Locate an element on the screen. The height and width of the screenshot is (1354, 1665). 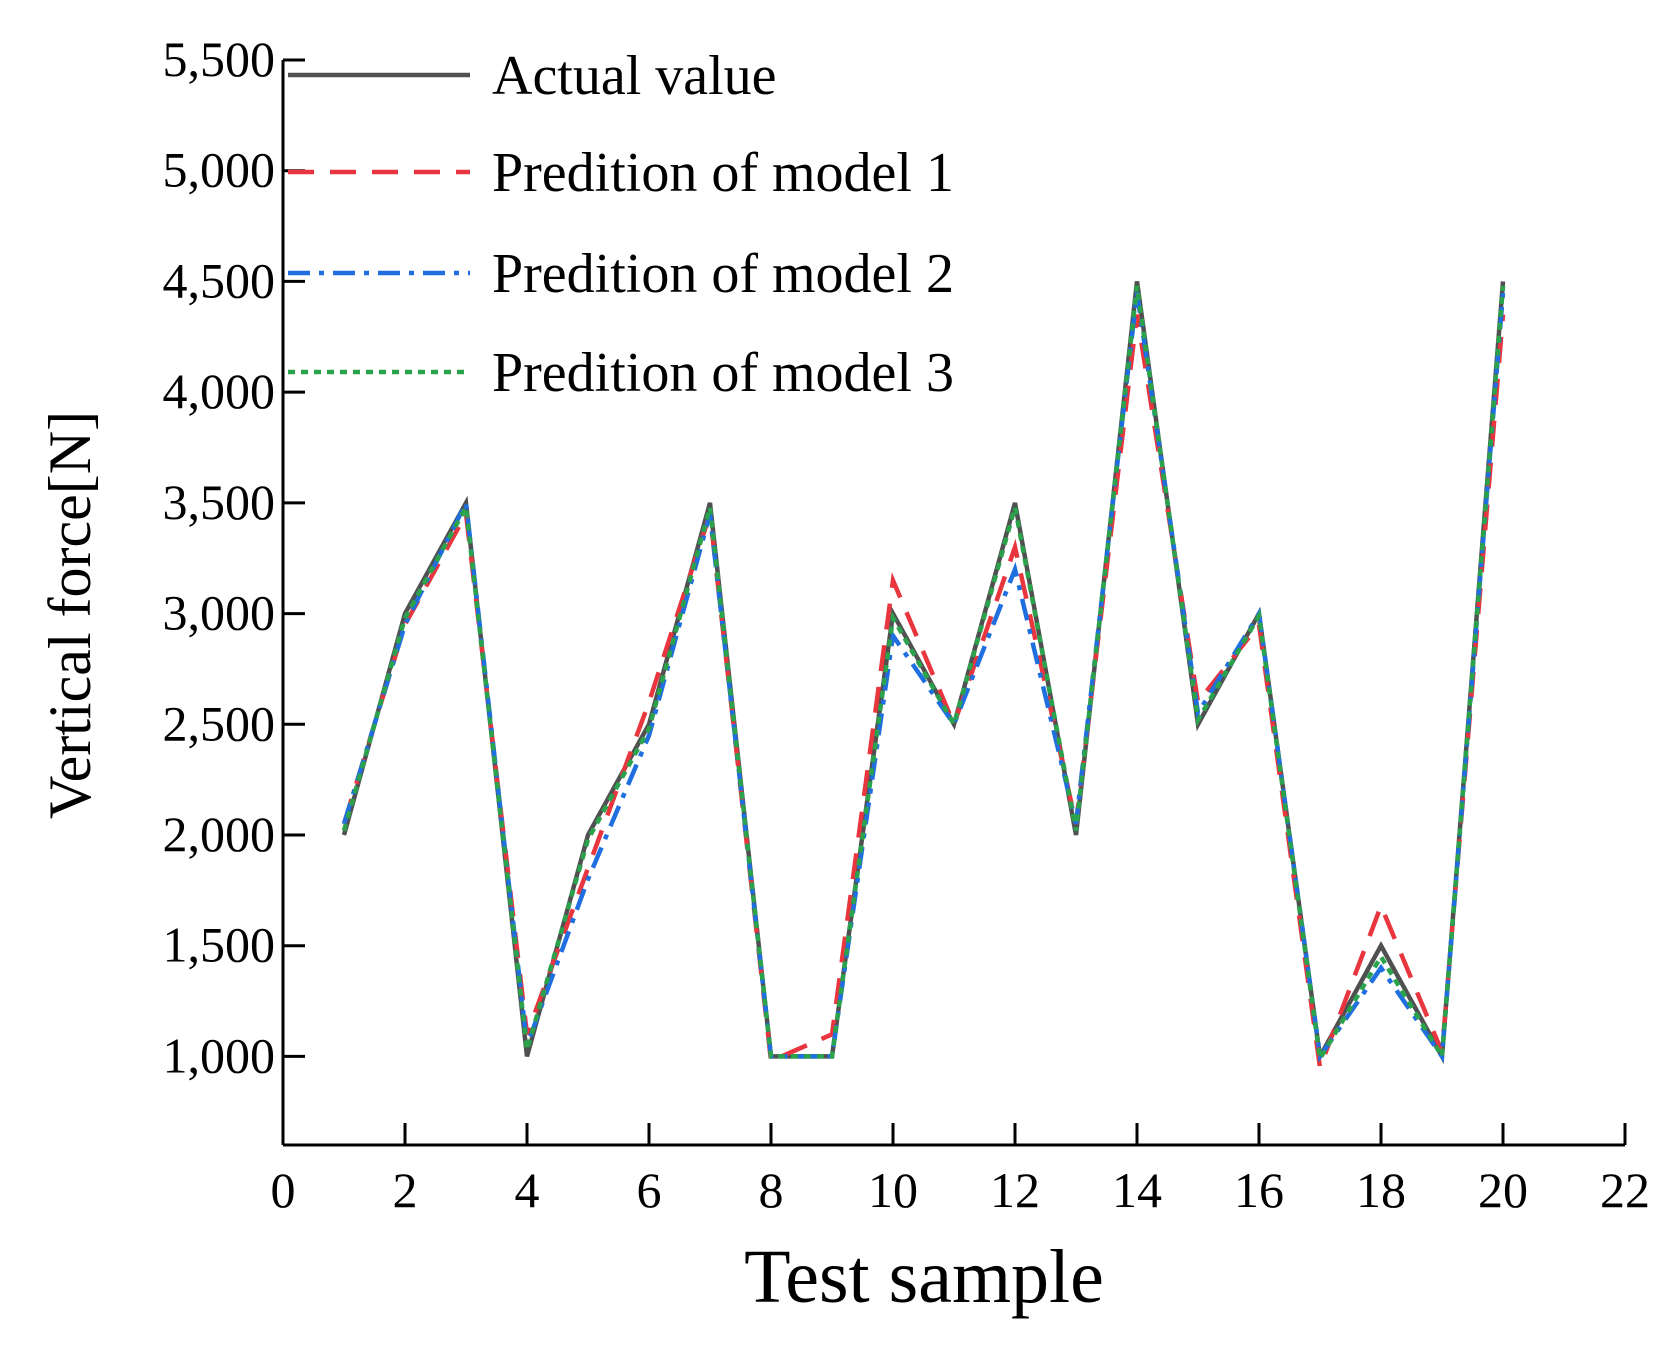
y-tick-label: 5,500 is located at coordinates (219, 59).